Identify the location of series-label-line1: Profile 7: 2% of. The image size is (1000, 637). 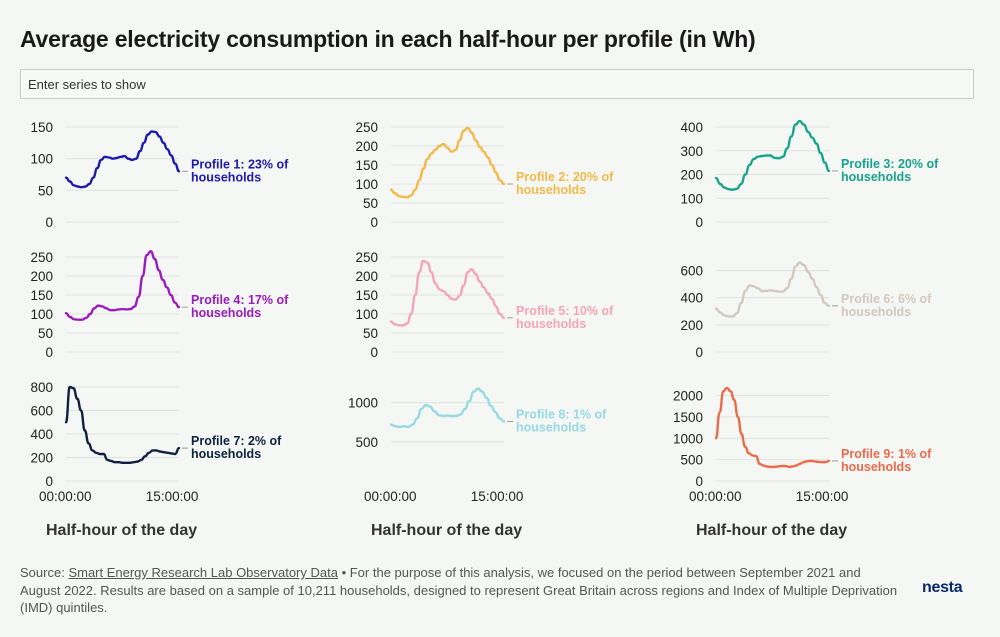
(236, 441).